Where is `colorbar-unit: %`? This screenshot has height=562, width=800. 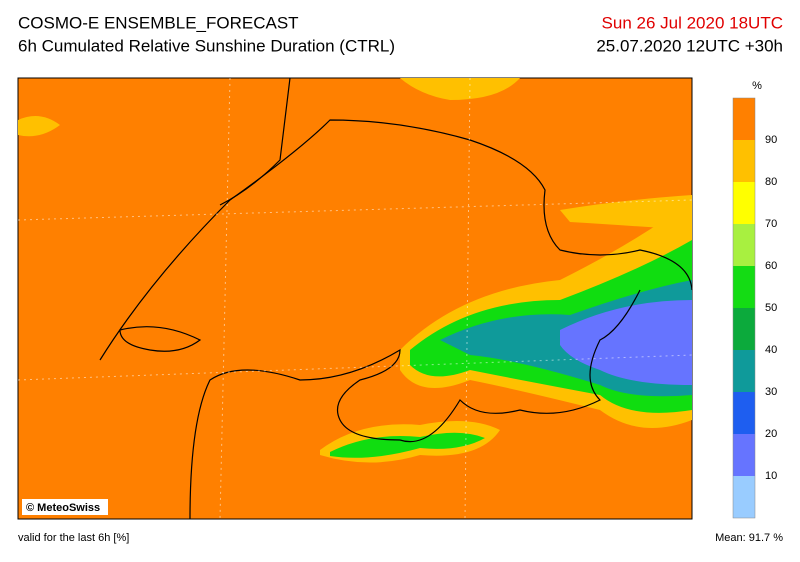
colorbar-unit: % is located at coordinates (757, 86).